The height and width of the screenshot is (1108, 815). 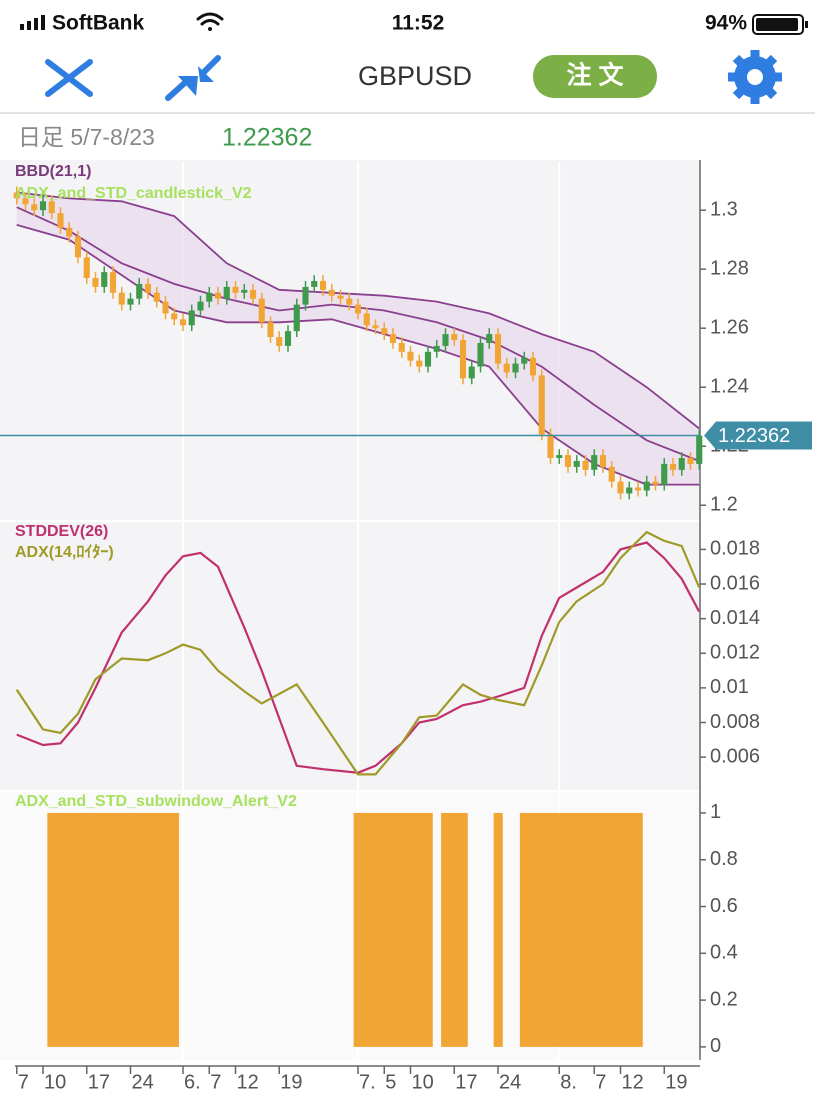 What do you see at coordinates (418, 23) in the screenshot?
I see `clock: 11:52` at bounding box center [418, 23].